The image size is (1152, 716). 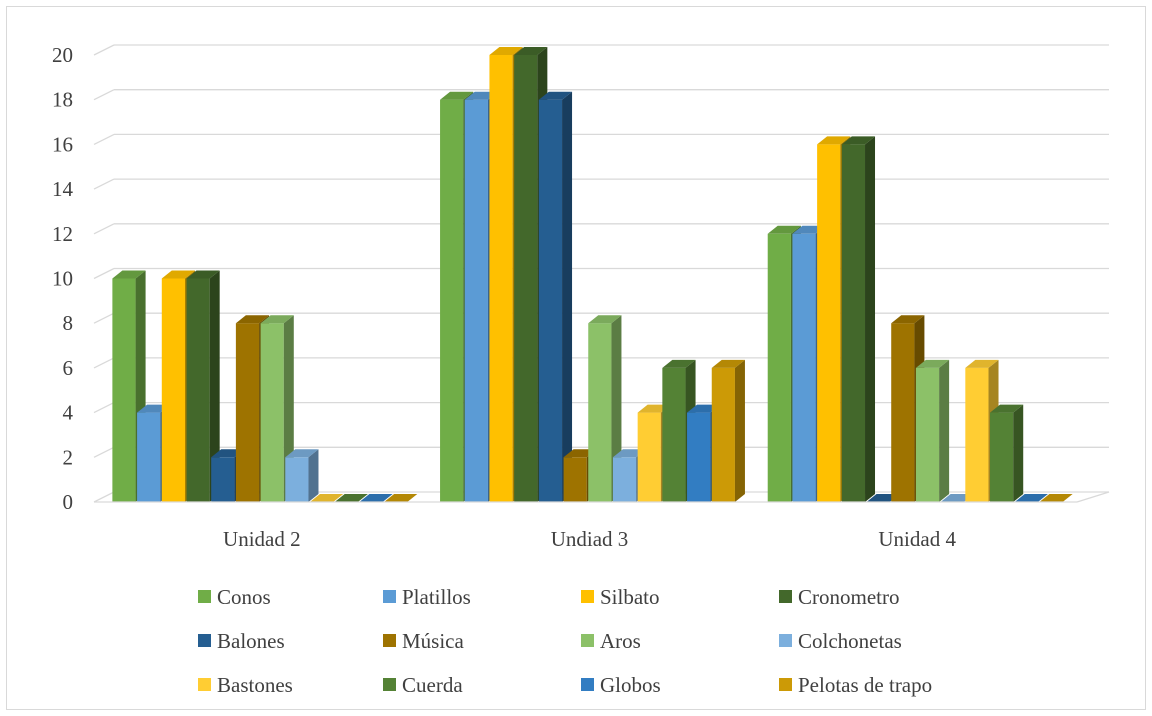 I want to click on legend-item: Colchonetas, so click(x=840, y=641).